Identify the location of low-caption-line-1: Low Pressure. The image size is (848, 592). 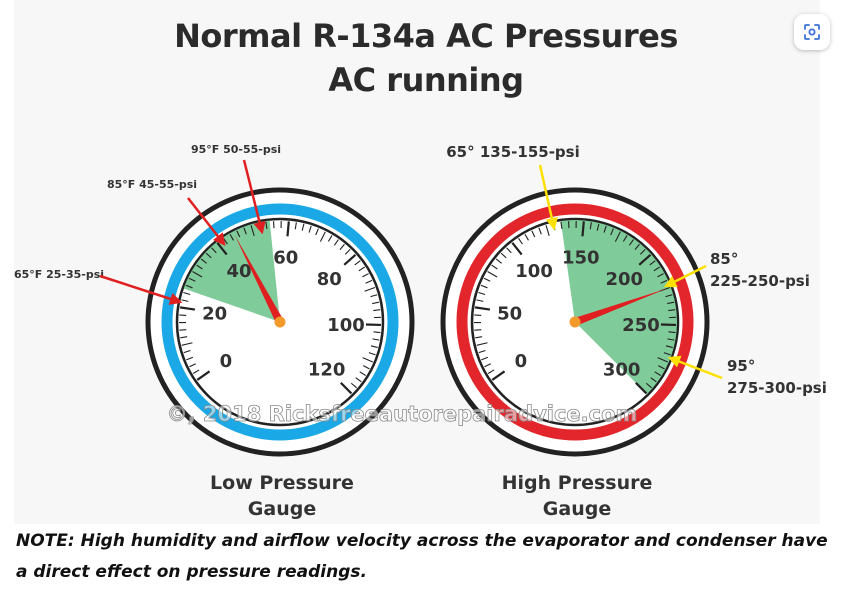
(282, 483).